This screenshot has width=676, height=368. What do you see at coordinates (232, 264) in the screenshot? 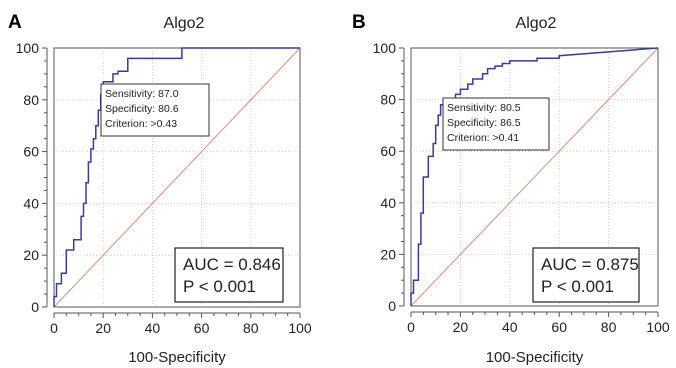
I see `auc-text: AUC = 0.846` at bounding box center [232, 264].